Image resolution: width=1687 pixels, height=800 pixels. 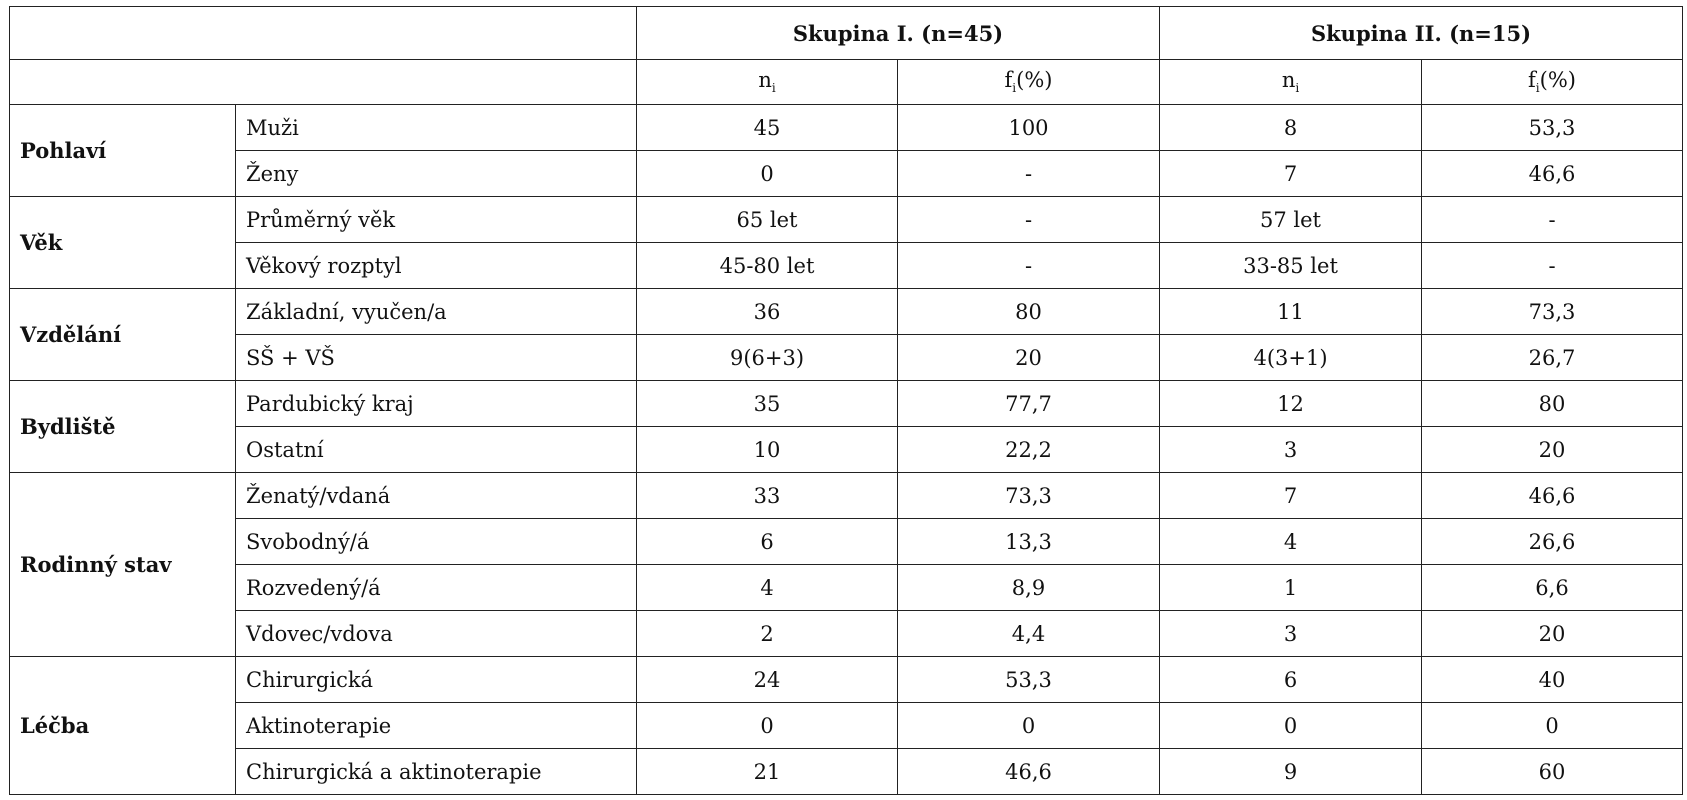 I want to click on cell-value: 12, so click(x=1290, y=403).